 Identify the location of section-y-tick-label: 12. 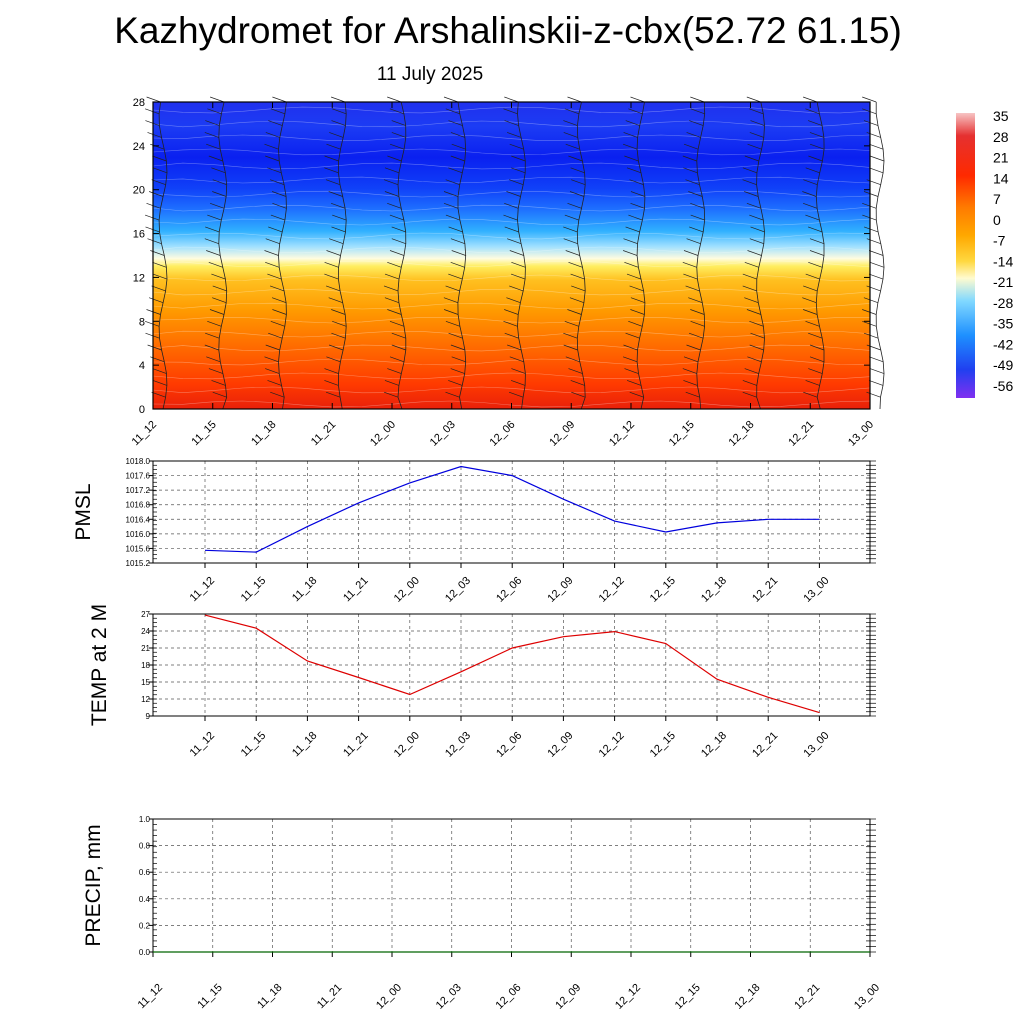
(139, 278).